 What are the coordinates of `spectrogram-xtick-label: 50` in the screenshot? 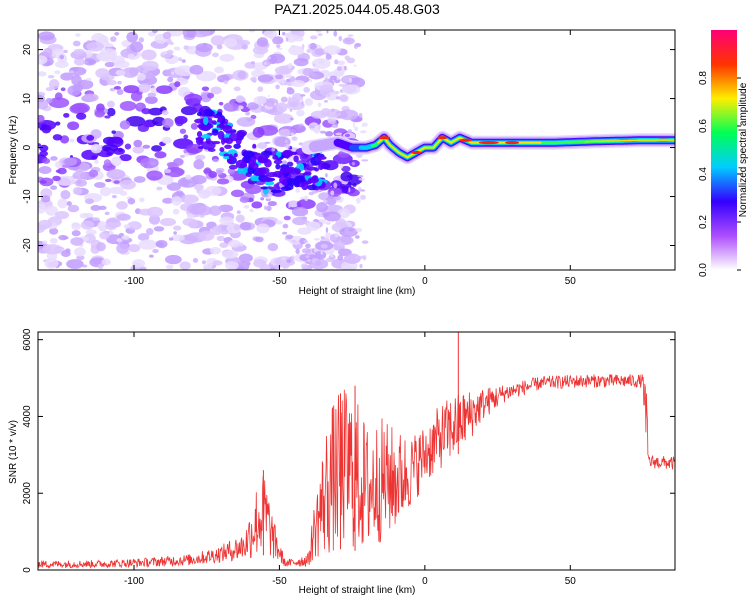 It's located at (571, 281).